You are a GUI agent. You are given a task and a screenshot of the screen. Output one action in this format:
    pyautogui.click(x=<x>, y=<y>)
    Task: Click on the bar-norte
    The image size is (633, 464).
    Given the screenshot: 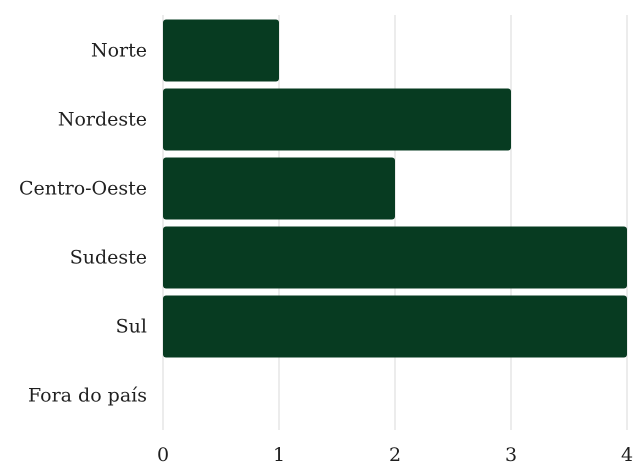 What is the action you would take?
    pyautogui.click(x=221, y=50)
    